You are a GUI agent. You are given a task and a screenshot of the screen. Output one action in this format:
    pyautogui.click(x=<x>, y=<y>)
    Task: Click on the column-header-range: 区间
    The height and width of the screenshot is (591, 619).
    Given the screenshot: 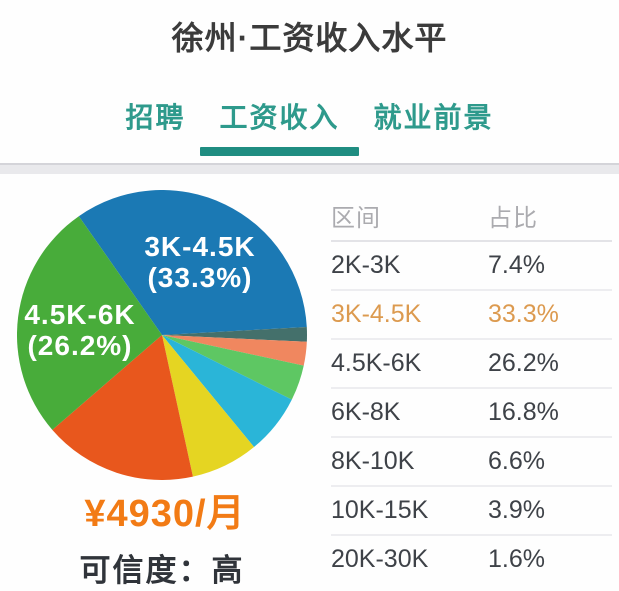 What is the action you would take?
    pyautogui.click(x=356, y=218)
    